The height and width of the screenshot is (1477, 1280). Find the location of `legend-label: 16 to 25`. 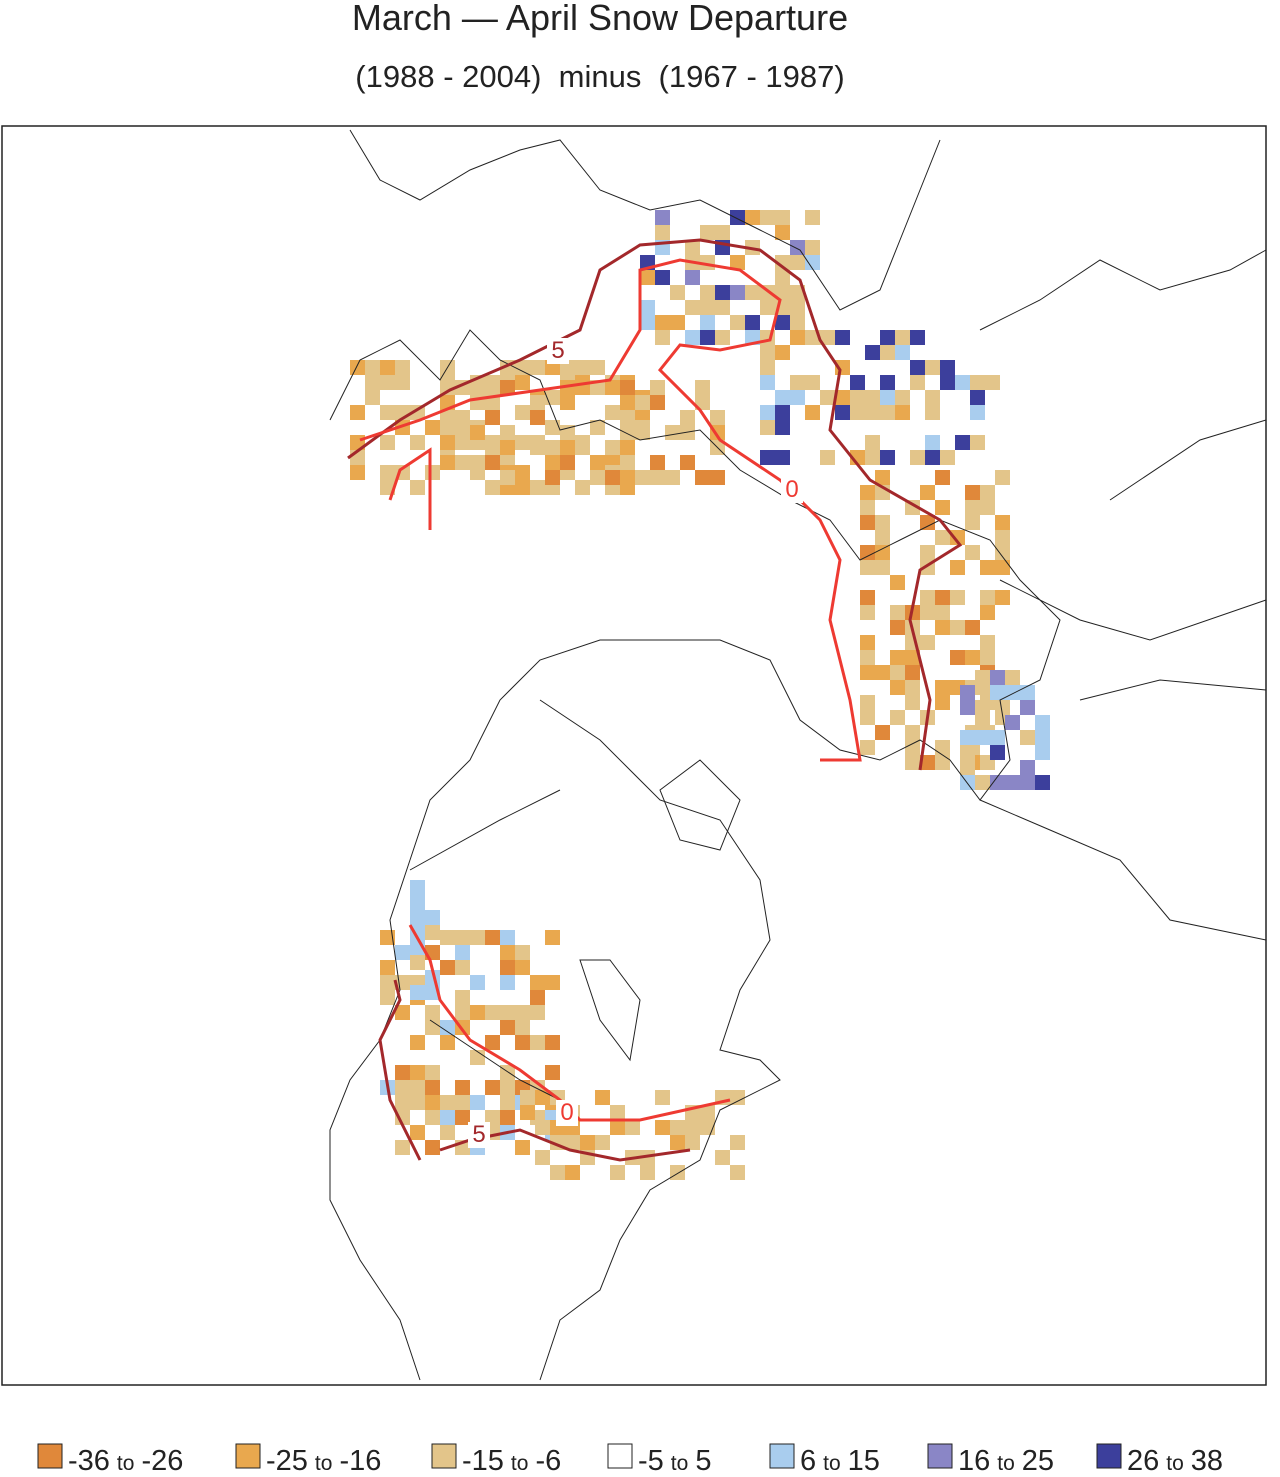

legend-label: 16 to 25 is located at coordinates (1006, 1458).